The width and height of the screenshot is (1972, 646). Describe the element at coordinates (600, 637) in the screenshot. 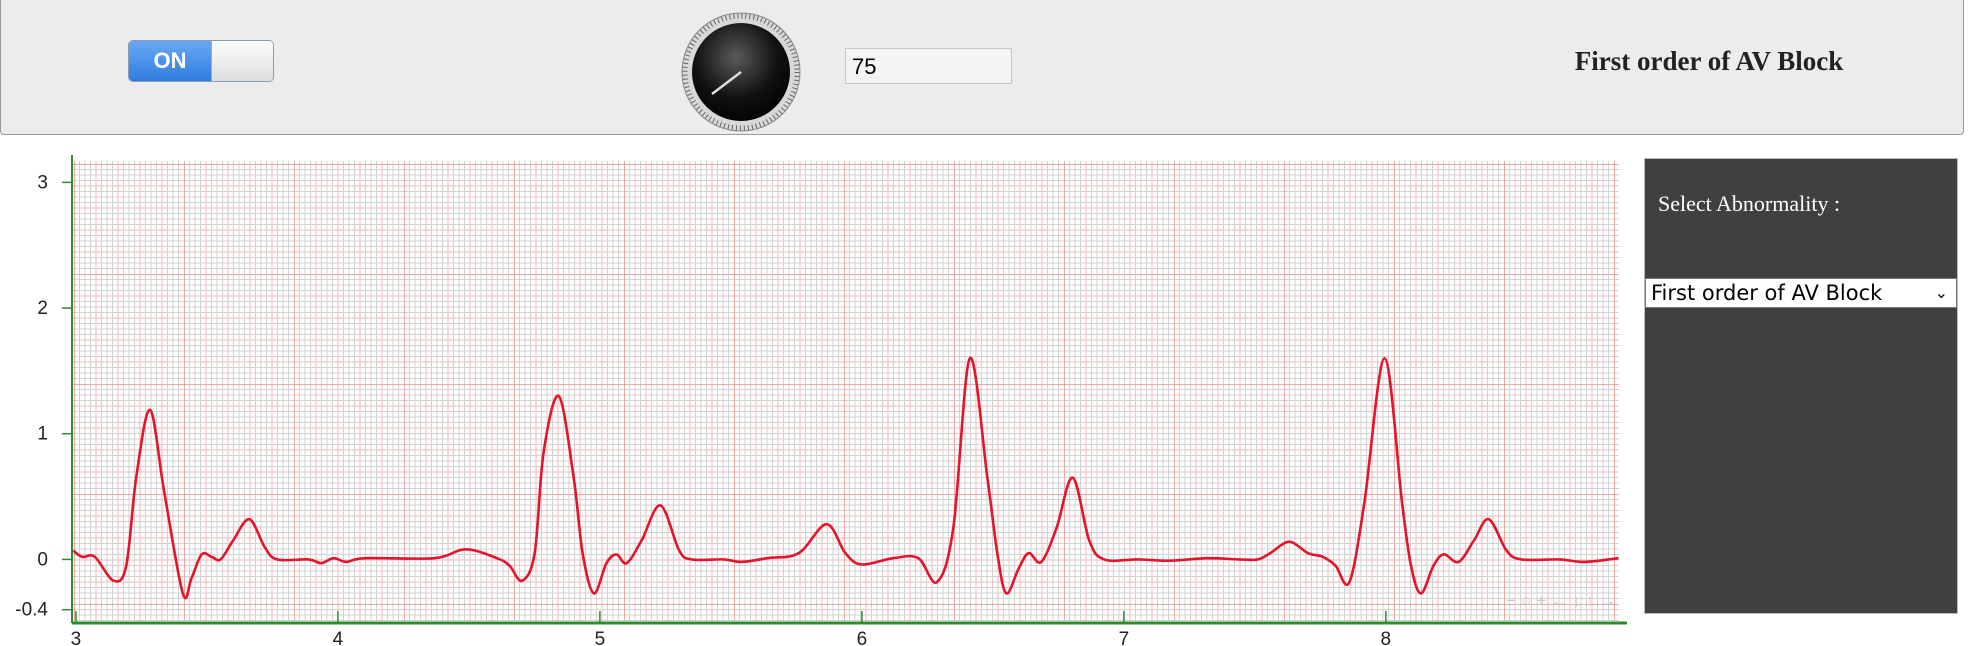

I see `x-tick-label: 5` at that location.